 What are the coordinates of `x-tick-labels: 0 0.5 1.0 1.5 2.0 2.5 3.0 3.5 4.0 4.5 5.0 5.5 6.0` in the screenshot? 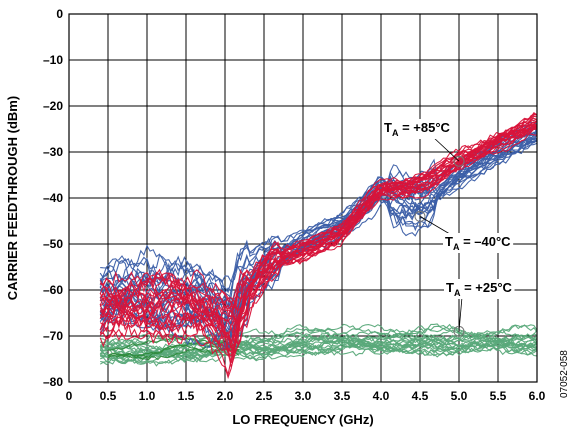 It's located at (306, 396).